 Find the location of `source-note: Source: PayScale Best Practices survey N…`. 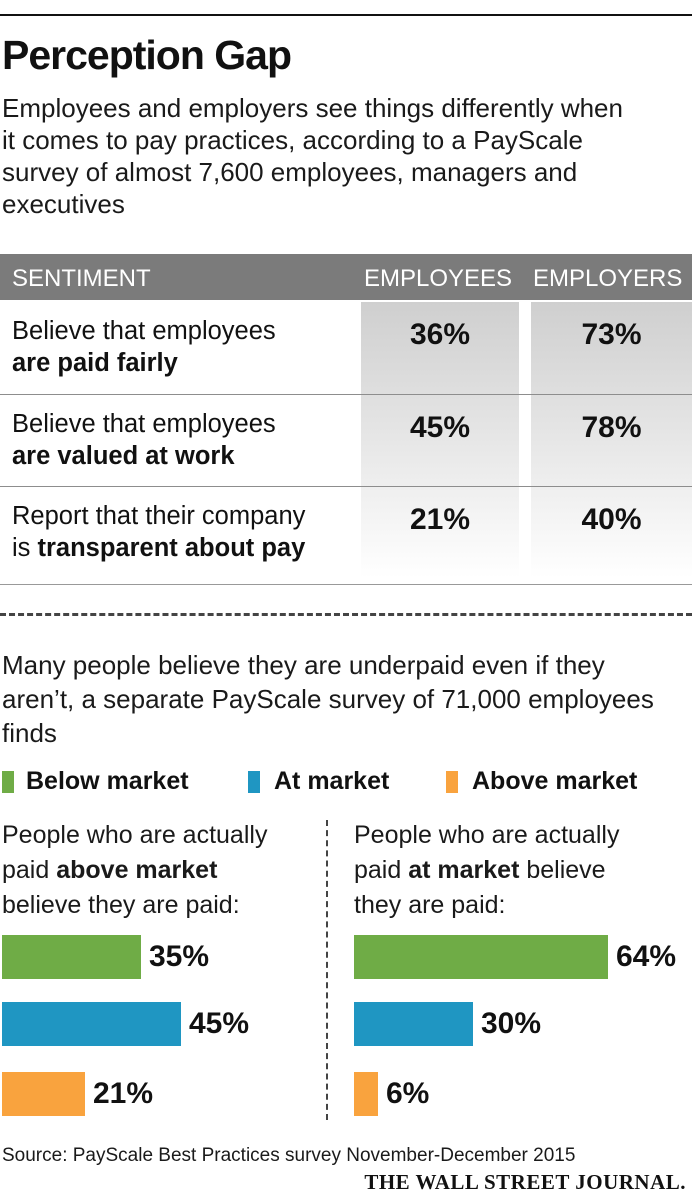

source-note: Source: PayScale Best Practices survey N… is located at coordinates (289, 1155).